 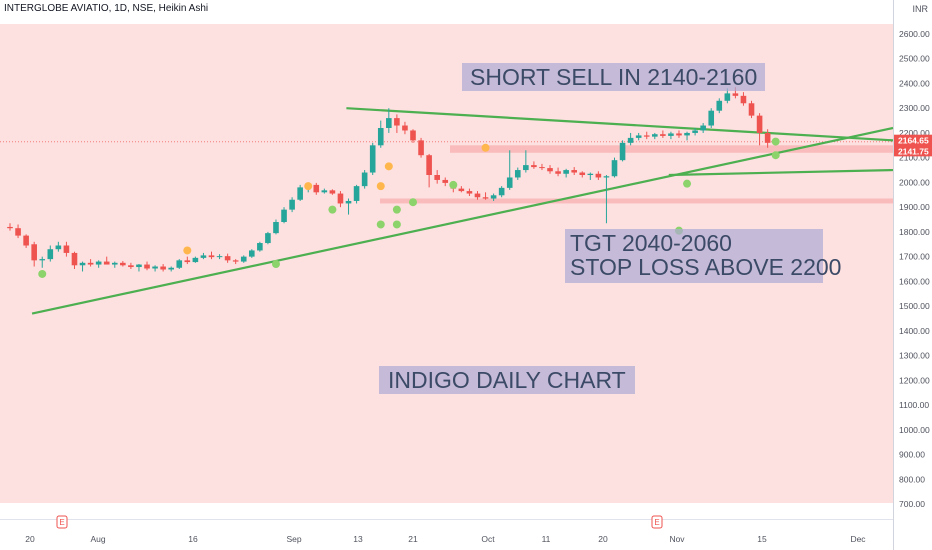 What do you see at coordinates (706, 267) in the screenshot?
I see `stop-loss-text: STOP LOSS ABOVE 2200` at bounding box center [706, 267].